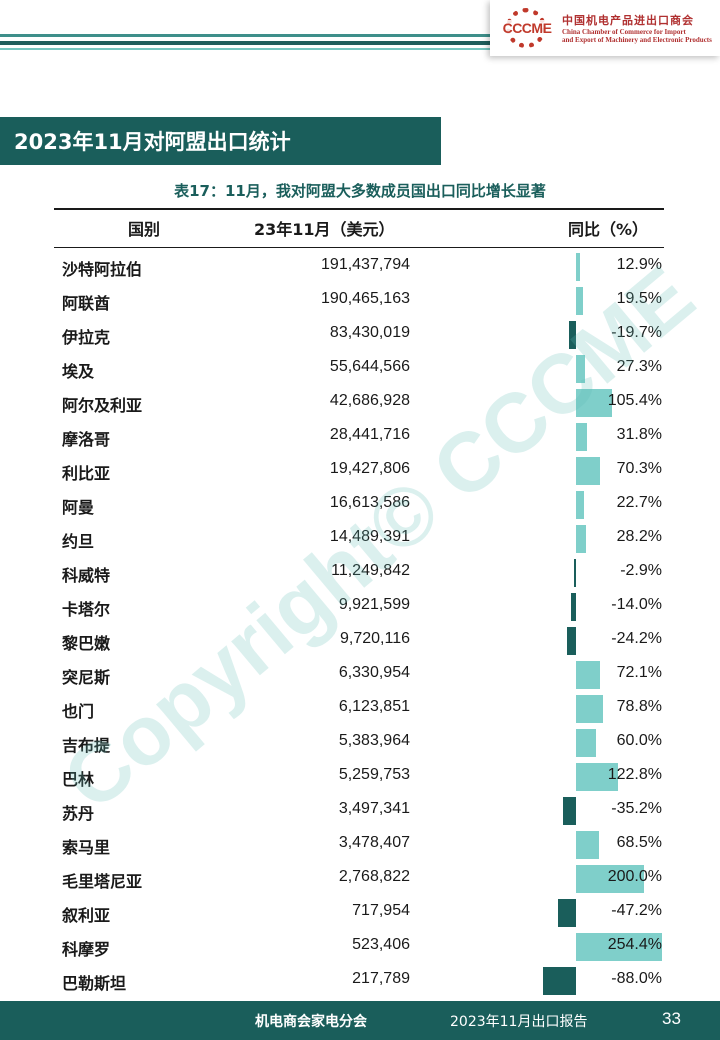 The image size is (720, 1040). I want to click on export-value: 55,644,566, so click(369, 366).